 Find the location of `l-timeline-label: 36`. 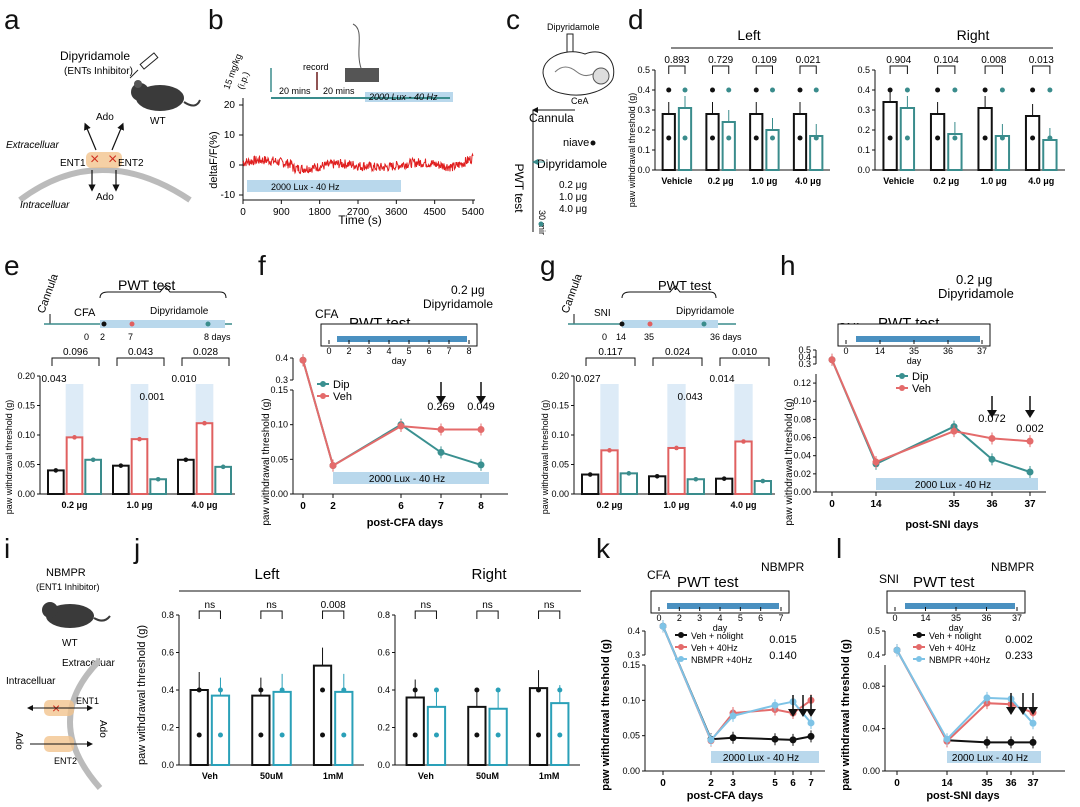

l-timeline-label: 36 is located at coordinates (986, 618).